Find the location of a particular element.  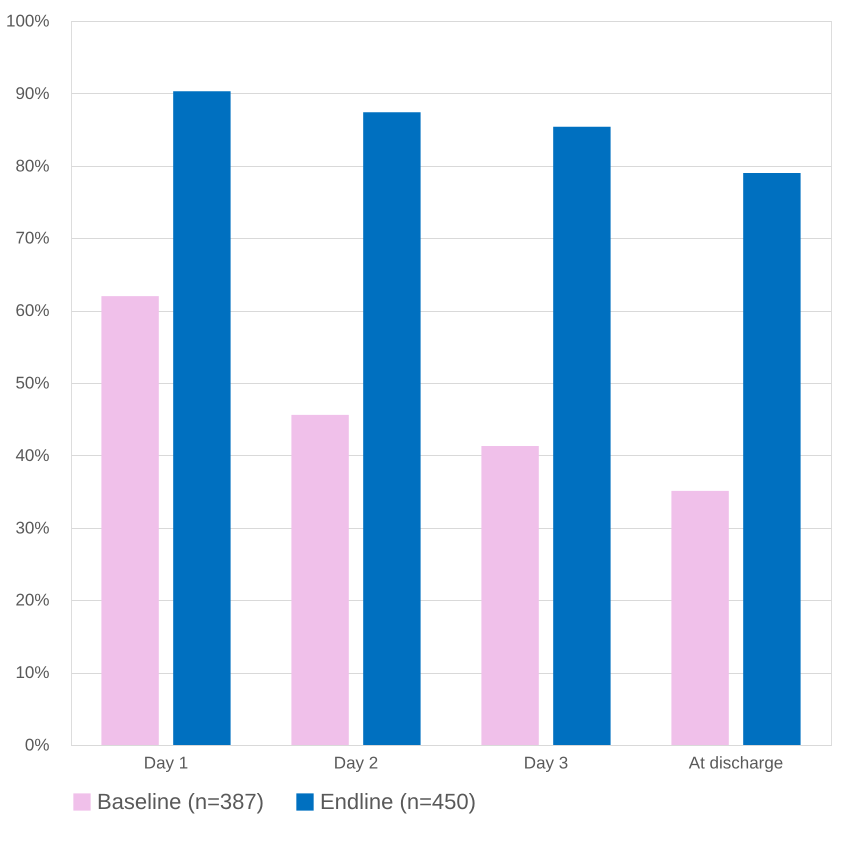

y-tick-label: 100% is located at coordinates (28, 21).